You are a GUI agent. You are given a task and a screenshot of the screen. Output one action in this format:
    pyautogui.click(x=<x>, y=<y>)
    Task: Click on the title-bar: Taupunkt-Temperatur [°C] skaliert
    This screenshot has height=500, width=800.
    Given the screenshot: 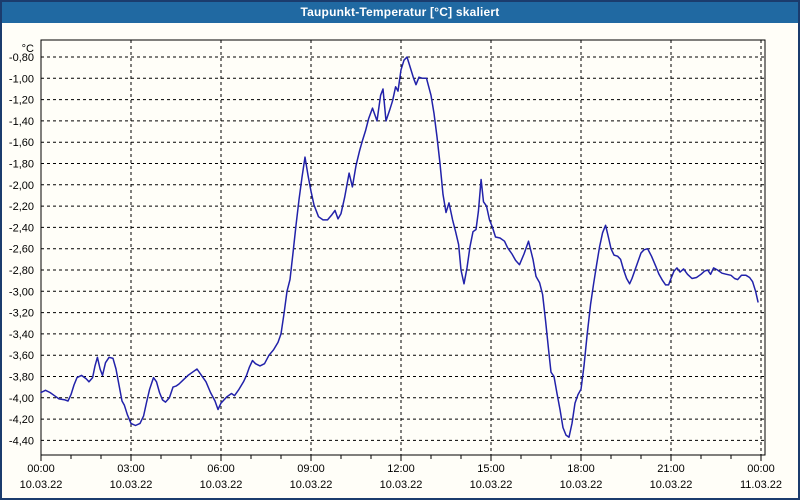 What is the action you would take?
    pyautogui.click(x=400, y=12)
    